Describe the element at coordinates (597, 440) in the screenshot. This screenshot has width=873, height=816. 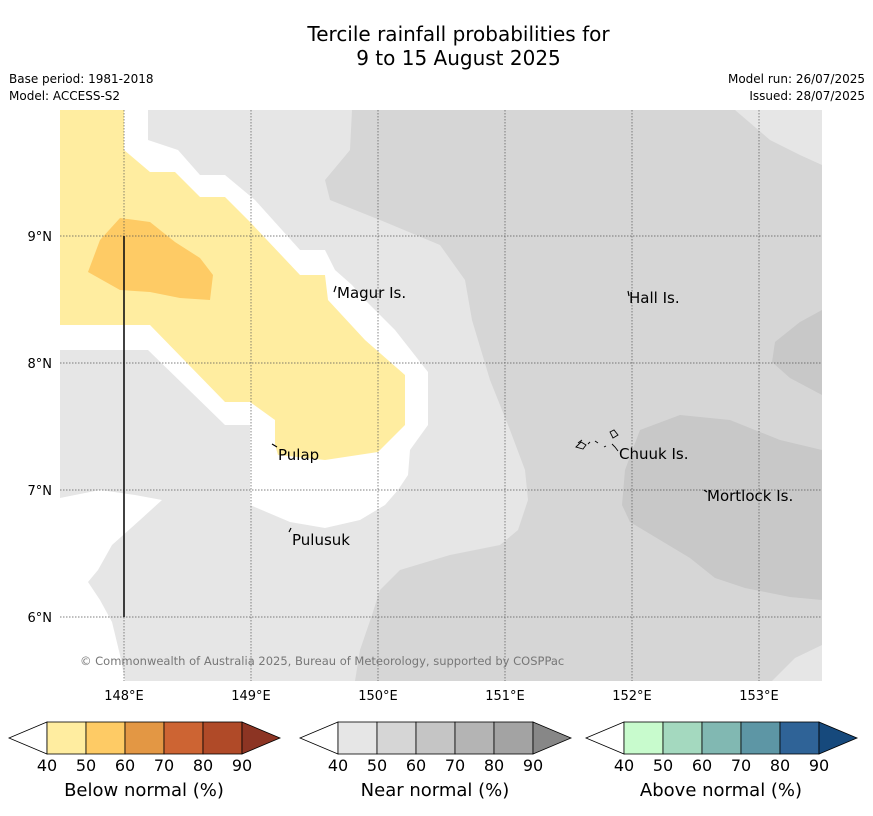
I see `chuuk-lagoon-shape` at that location.